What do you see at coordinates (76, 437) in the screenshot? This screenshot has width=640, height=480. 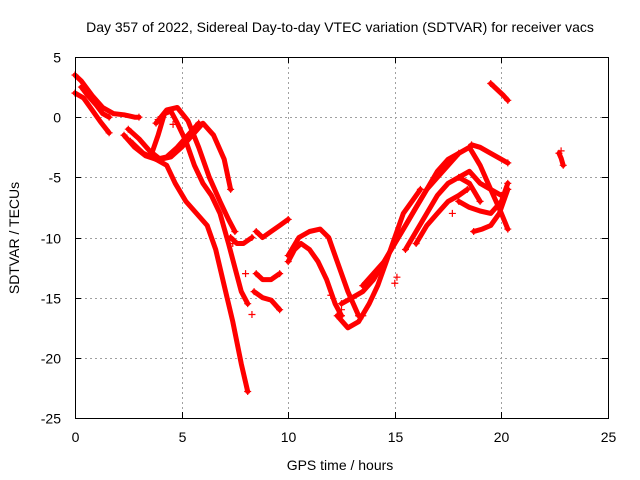 I see `x-tick-label: 0` at bounding box center [76, 437].